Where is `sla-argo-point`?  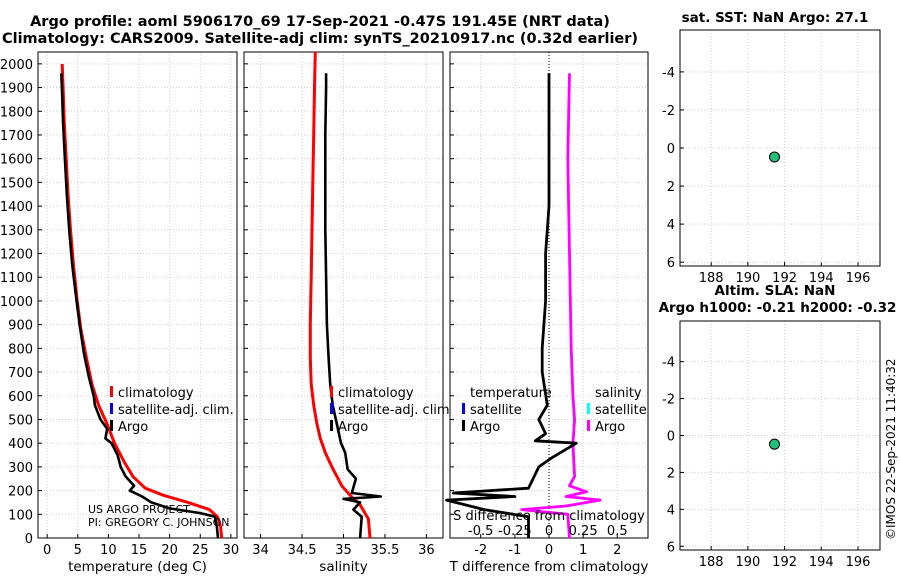
sla-argo-point is located at coordinates (774, 444).